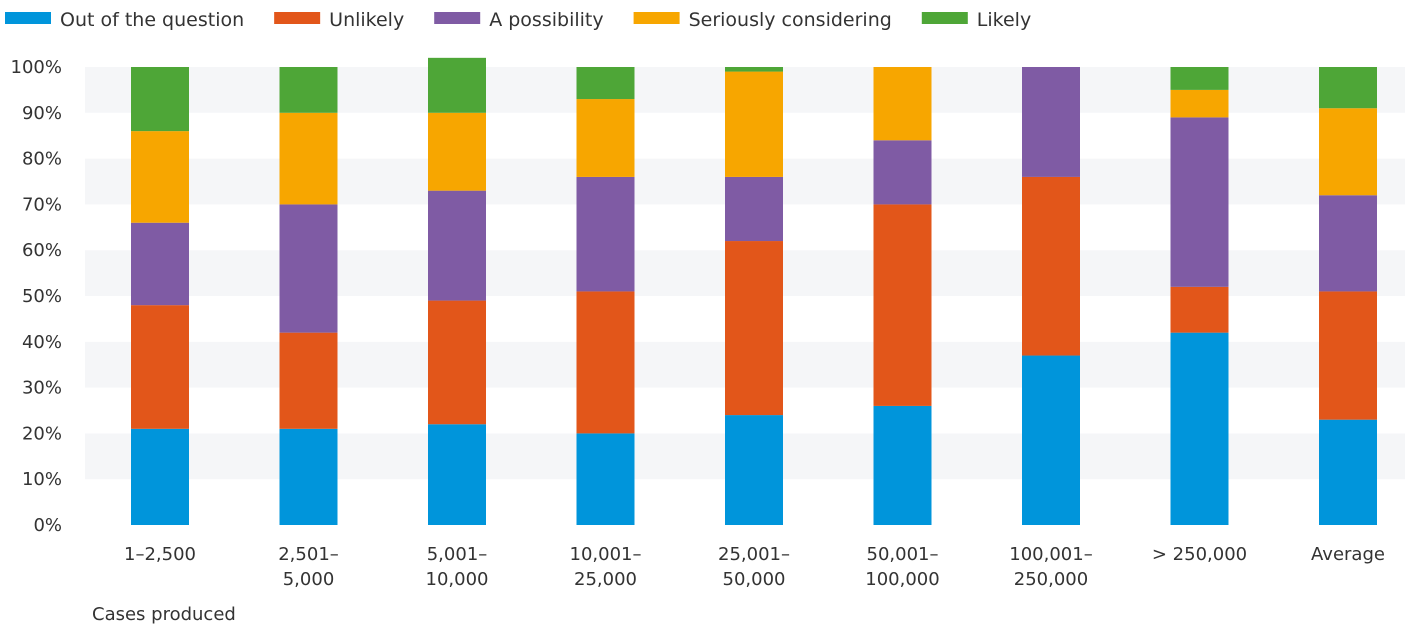 The width and height of the screenshot is (1427, 630). Describe the element at coordinates (42, 204) in the screenshot. I see `y-tick-label: 70%` at that location.